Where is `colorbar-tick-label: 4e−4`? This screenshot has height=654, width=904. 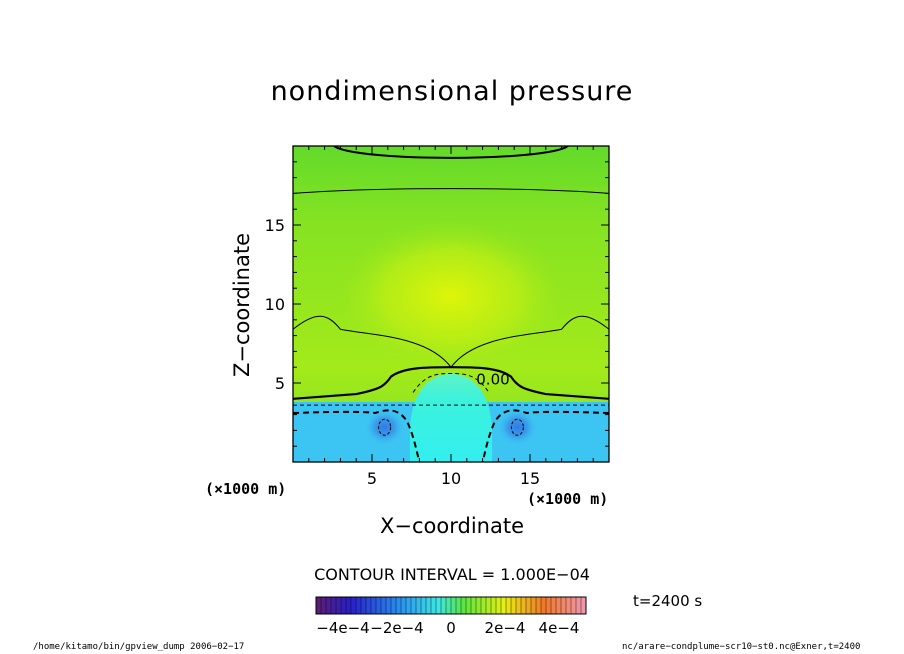
colorbar-tick-label: 4e−4 is located at coordinates (559, 628).